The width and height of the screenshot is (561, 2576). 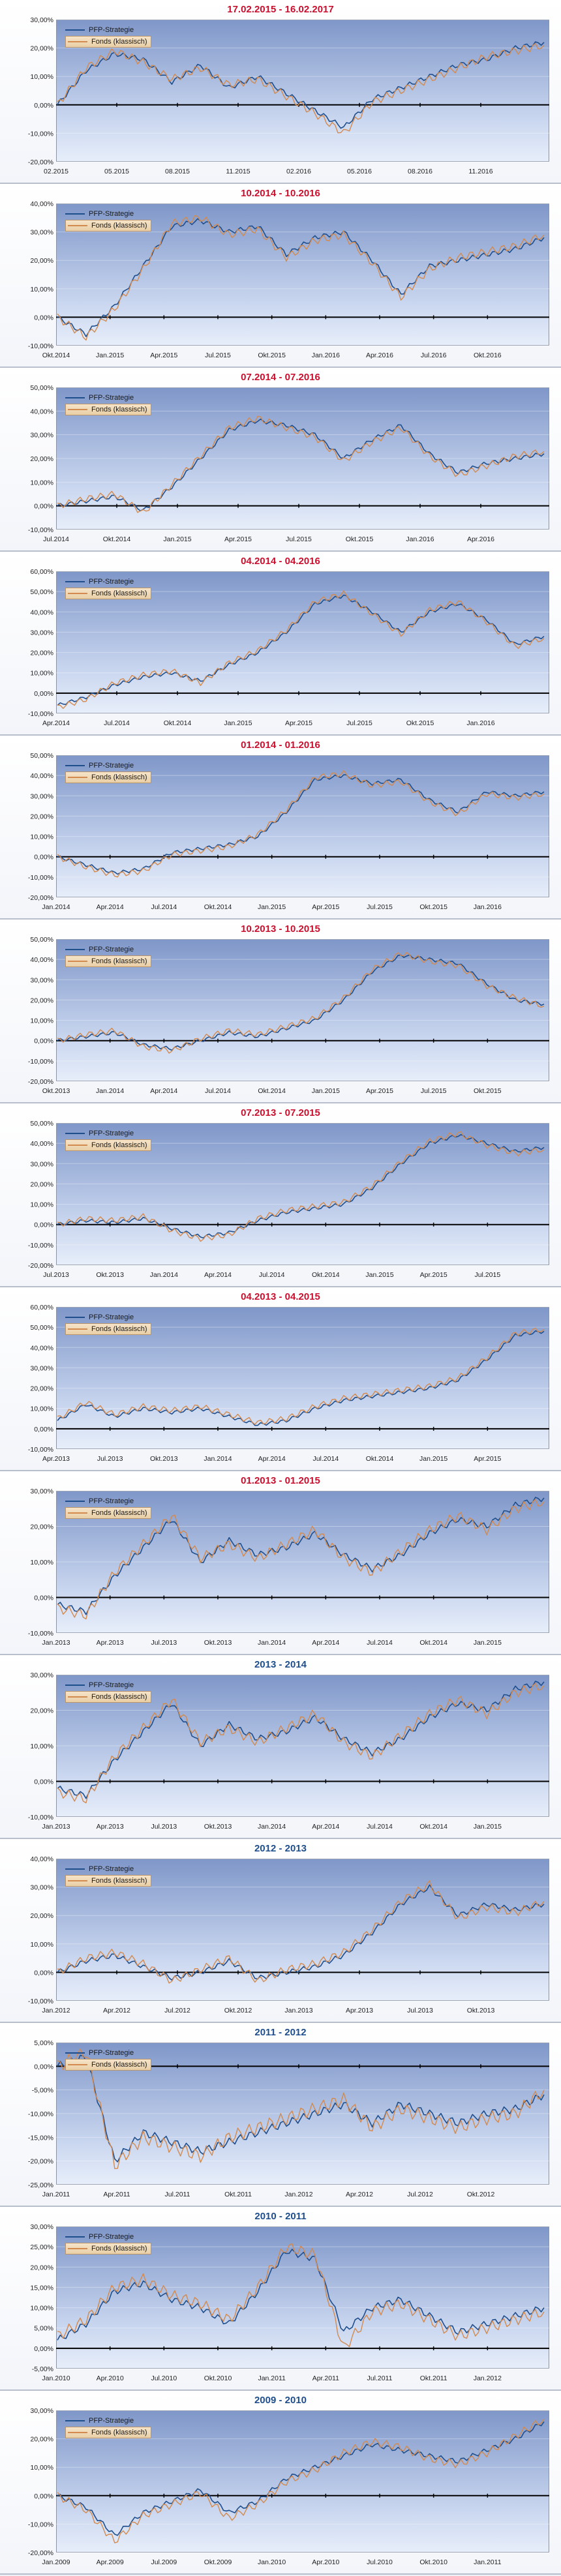 What do you see at coordinates (359, 2194) in the screenshot?
I see `x-tick-label: Apr.2012` at bounding box center [359, 2194].